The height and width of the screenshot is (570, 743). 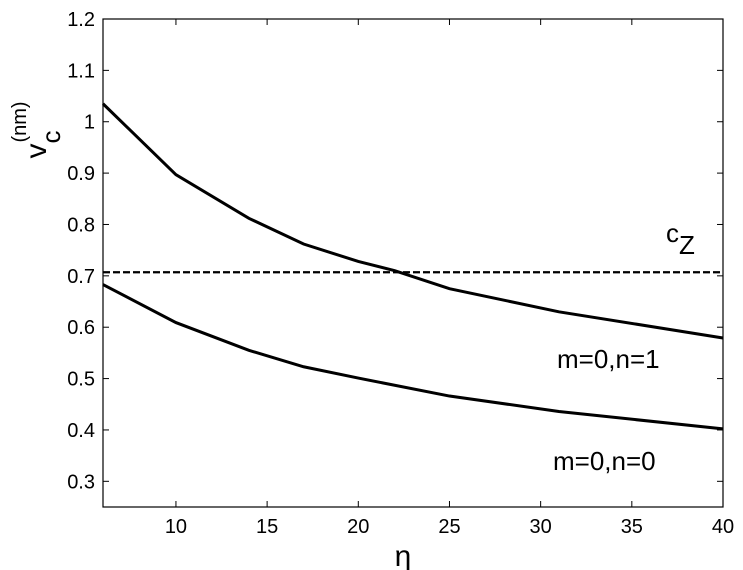 I want to click on y-axis-label-sub: c, so click(x=51, y=137).